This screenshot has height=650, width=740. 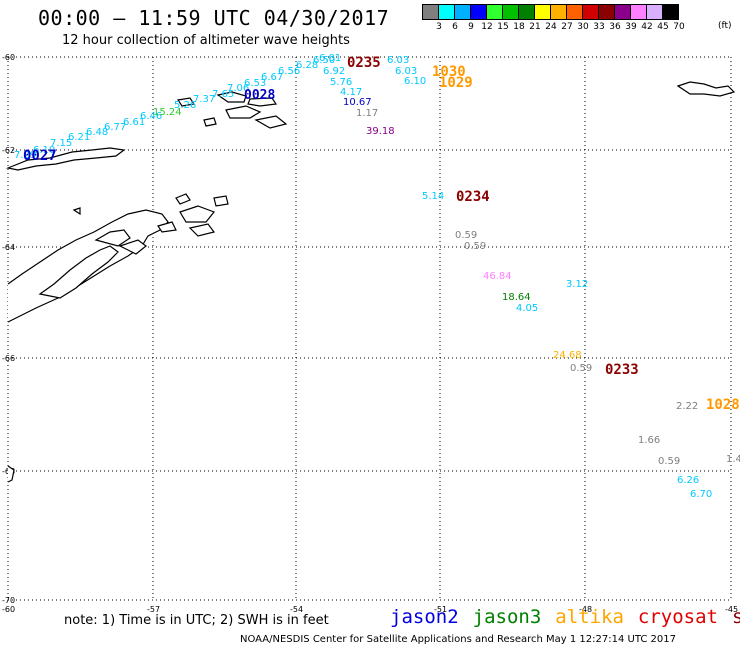 I want to click on wave-height-label: 10.67, so click(x=357, y=102).